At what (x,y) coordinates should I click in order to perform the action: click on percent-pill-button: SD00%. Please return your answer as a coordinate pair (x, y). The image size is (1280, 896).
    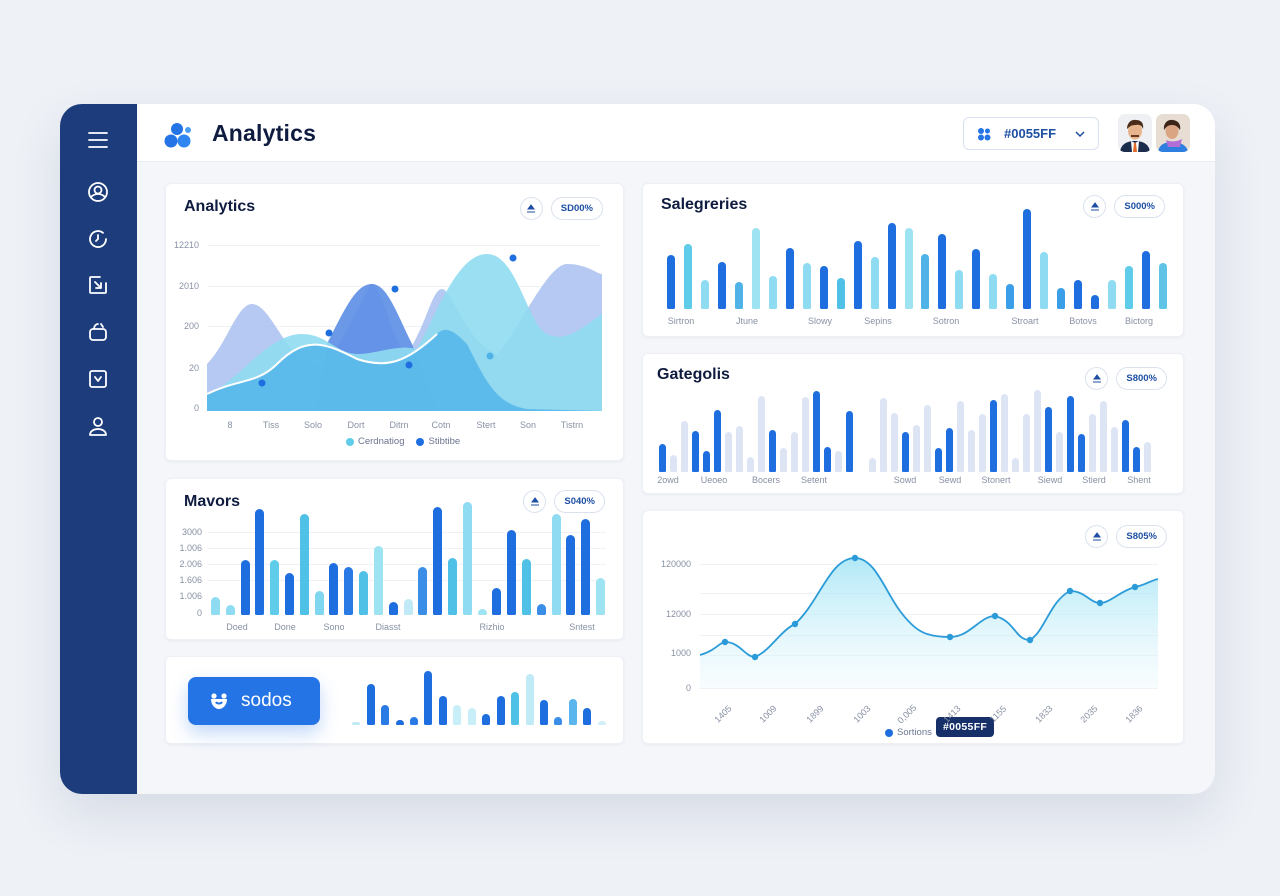
    Looking at the image, I should click on (576, 208).